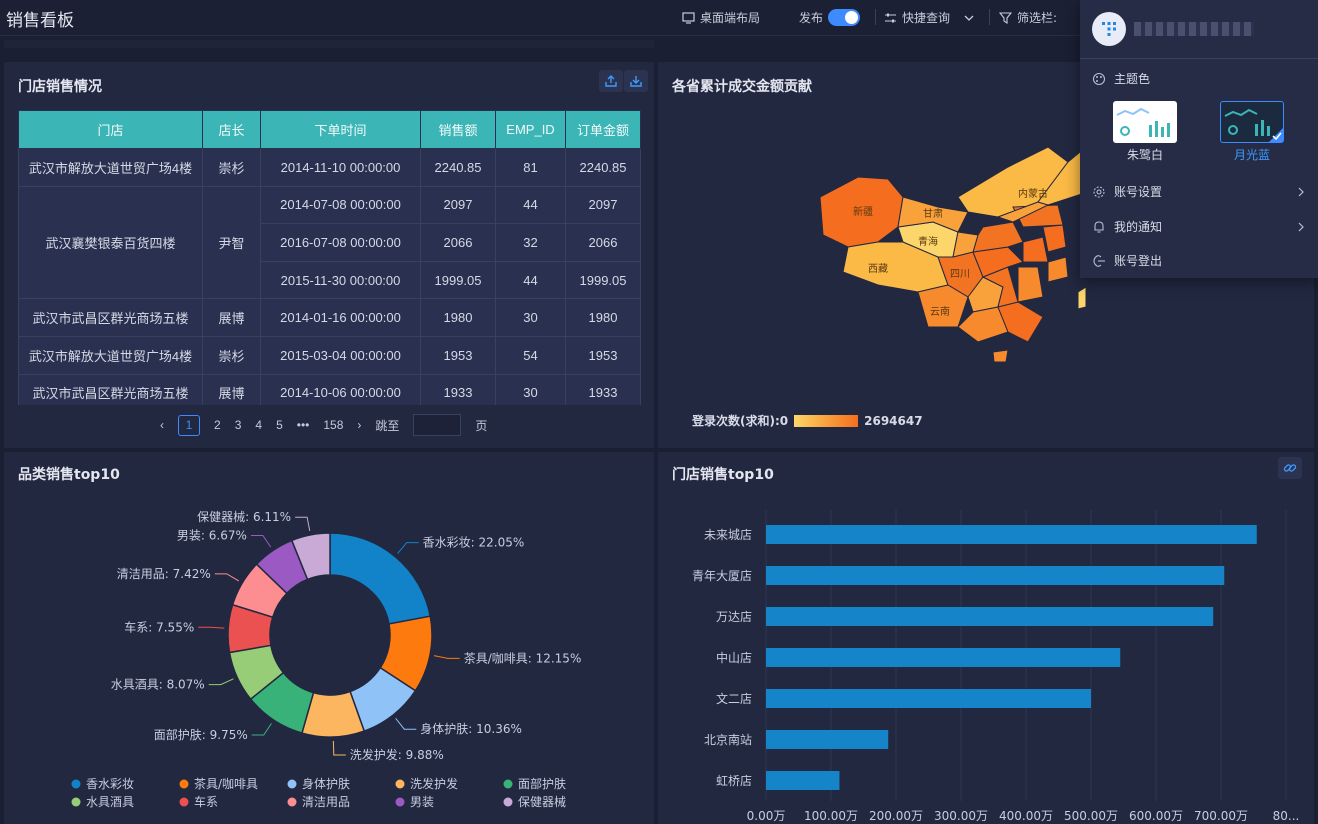  Describe the element at coordinates (231, 129) in the screenshot. I see `column-header: 店长` at that location.